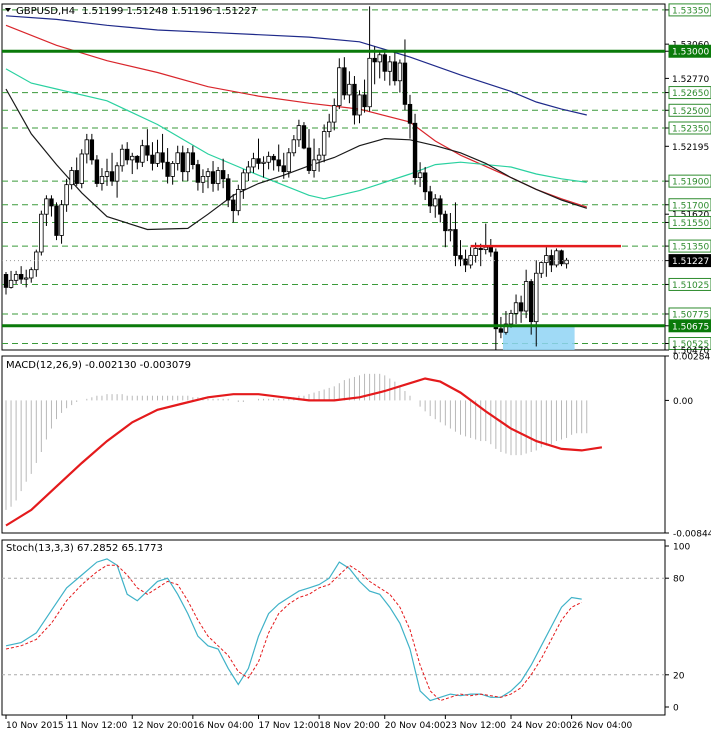 The height and width of the screenshot is (738, 711). What do you see at coordinates (690, 53) in the screenshot?
I see `price-tick-label: 1.53000` at bounding box center [690, 53].